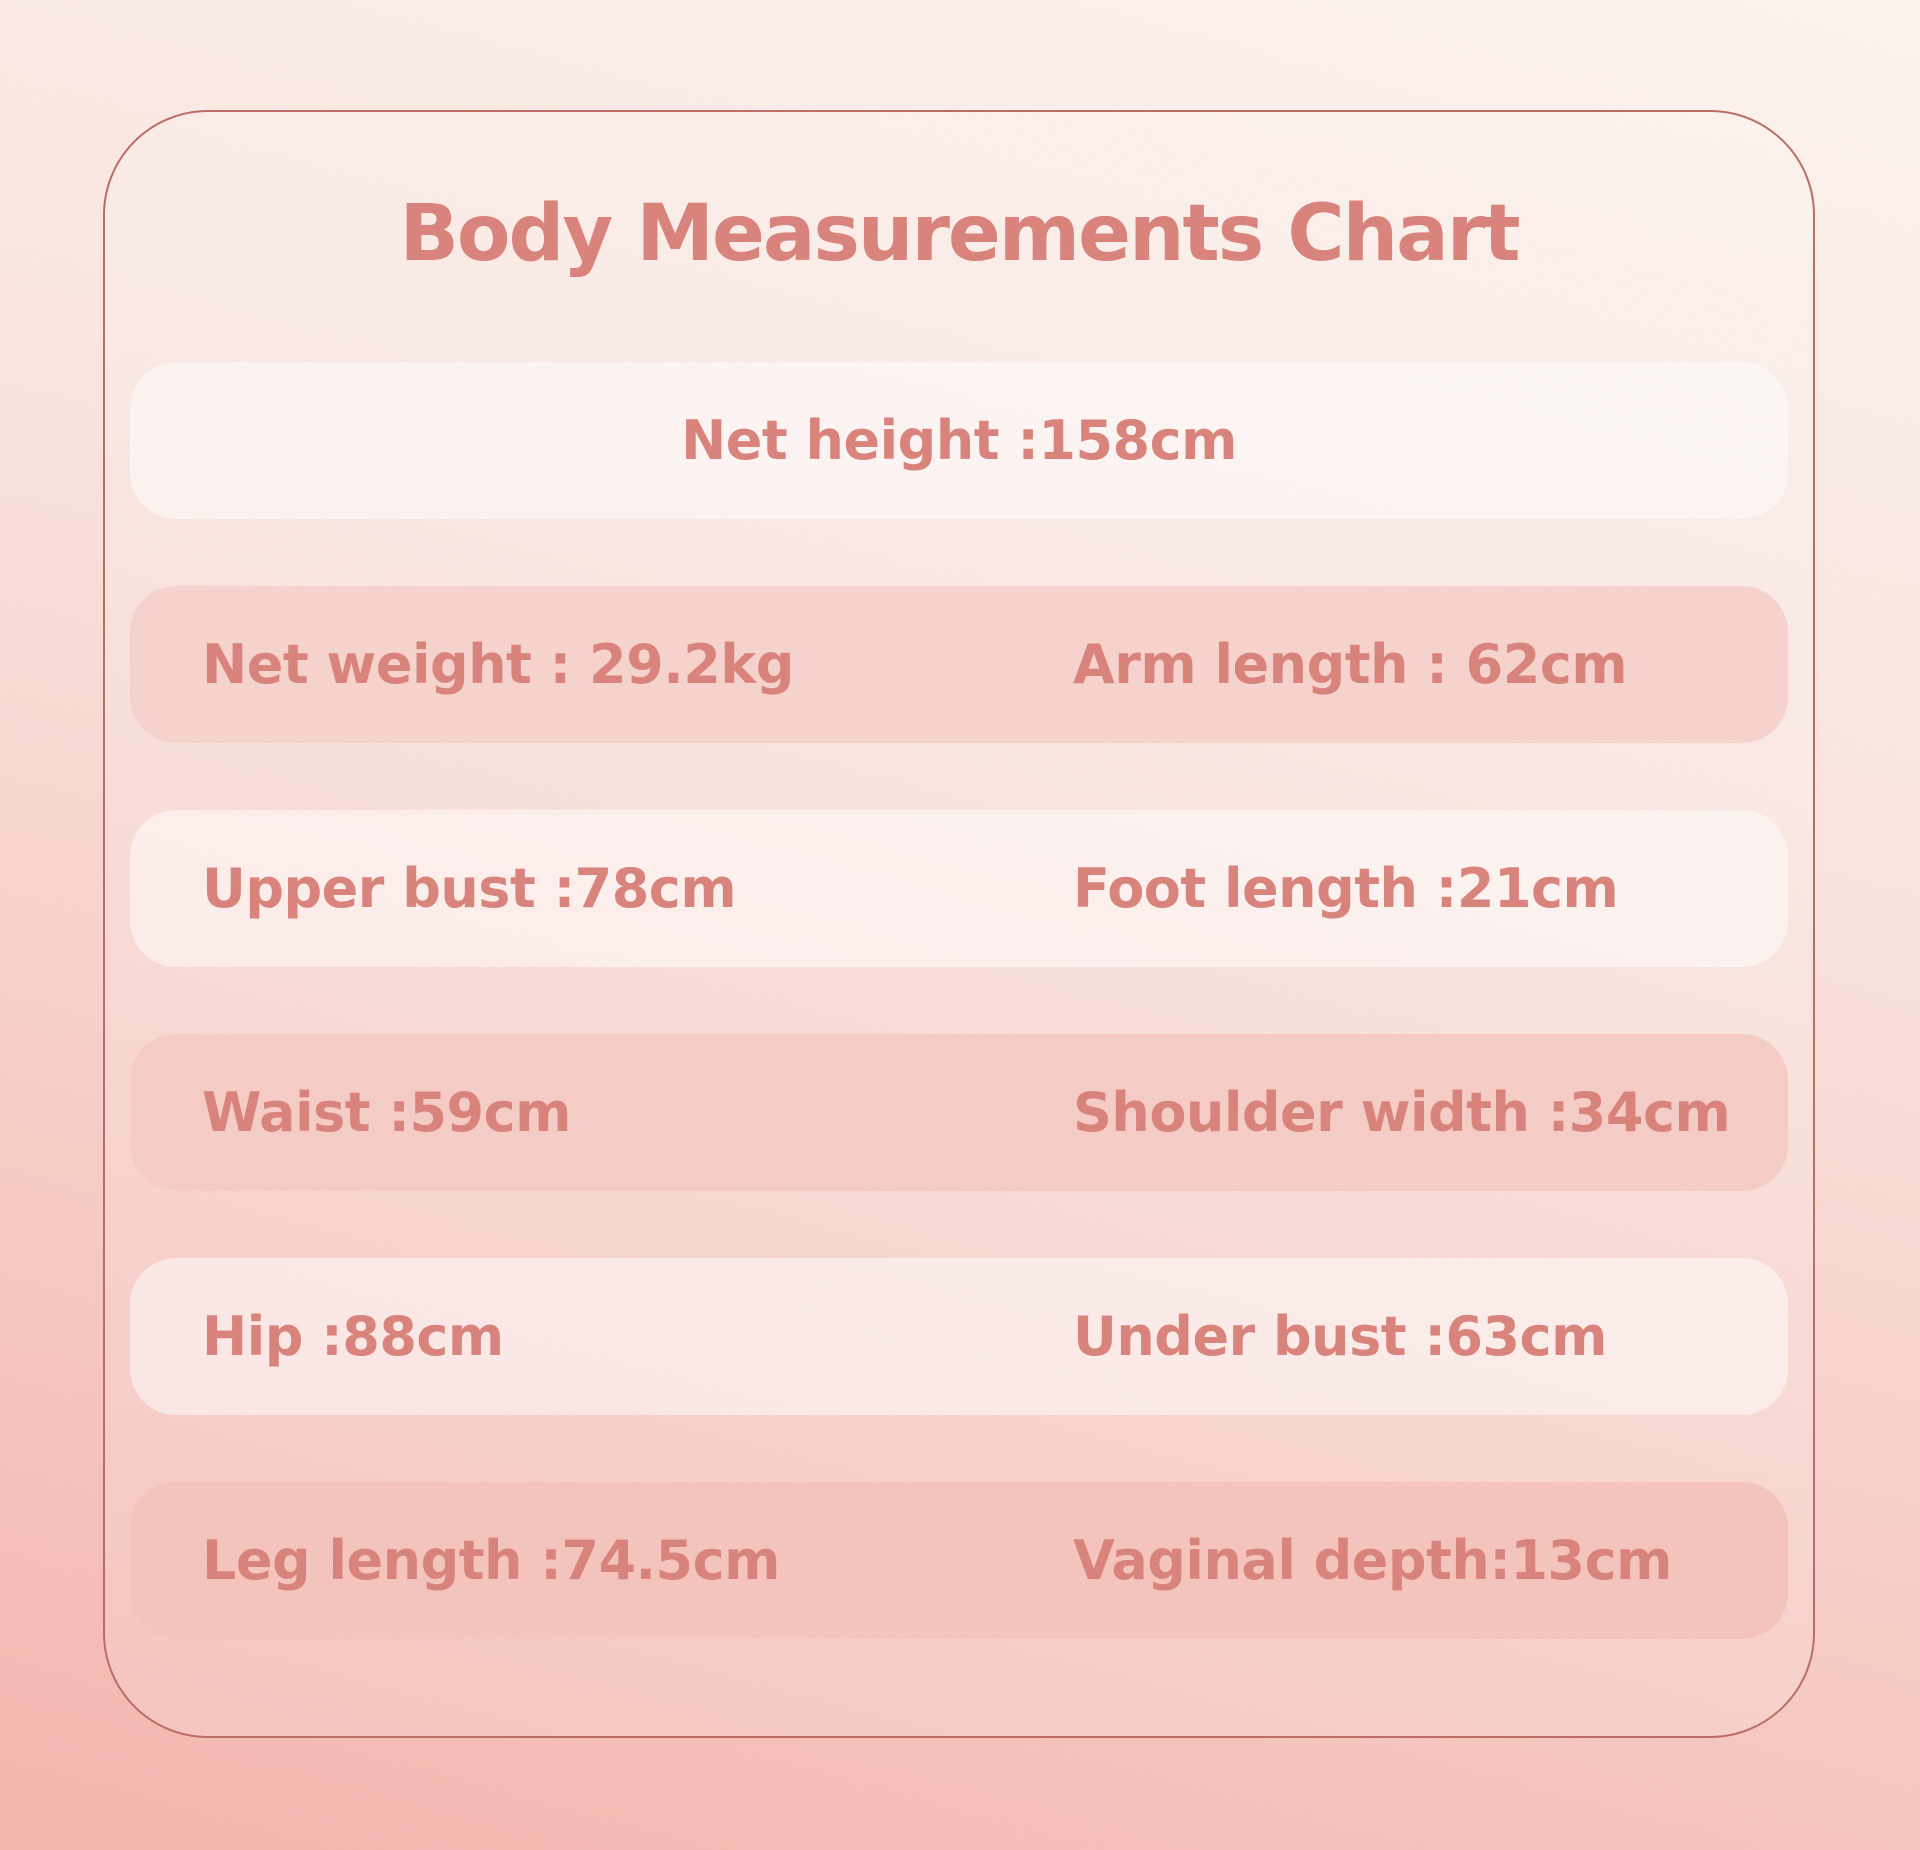 The width and height of the screenshot is (1920, 1850). Describe the element at coordinates (498, 664) in the screenshot. I see `measurement-label: Net weight : 29.2kg` at that location.